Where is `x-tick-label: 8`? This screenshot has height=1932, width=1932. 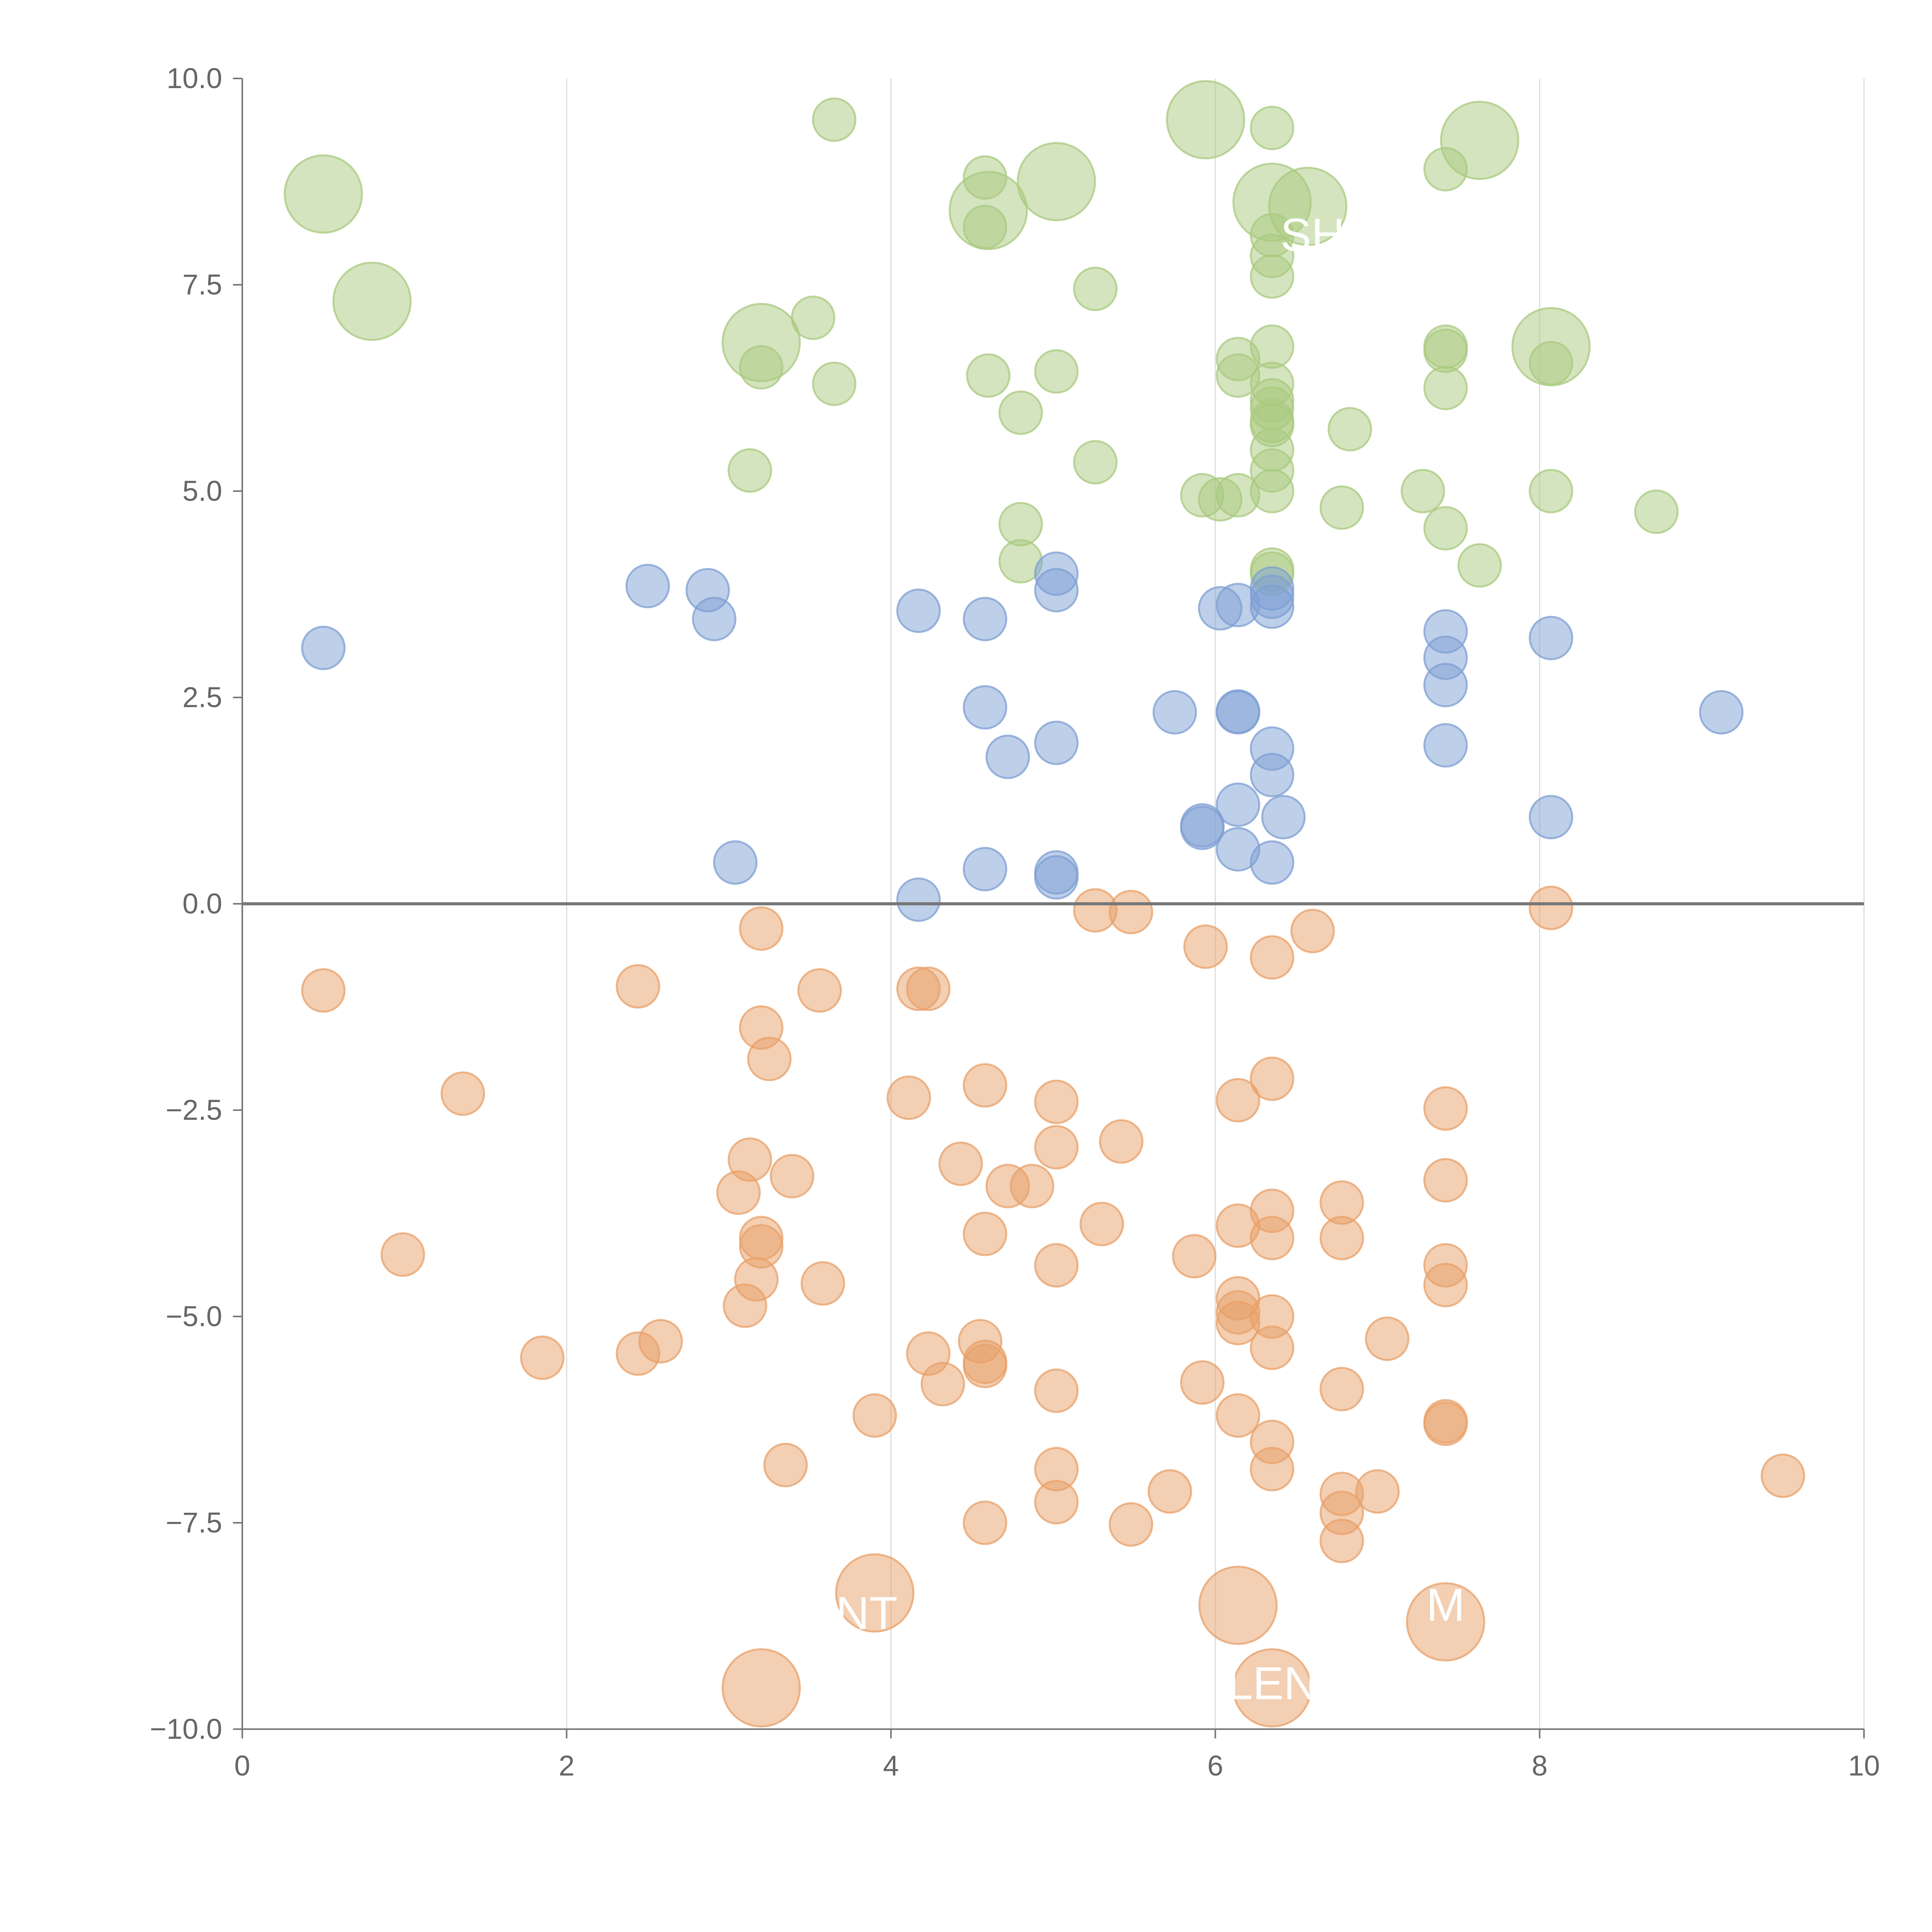
x-tick-label: 8 is located at coordinates (1540, 1766).